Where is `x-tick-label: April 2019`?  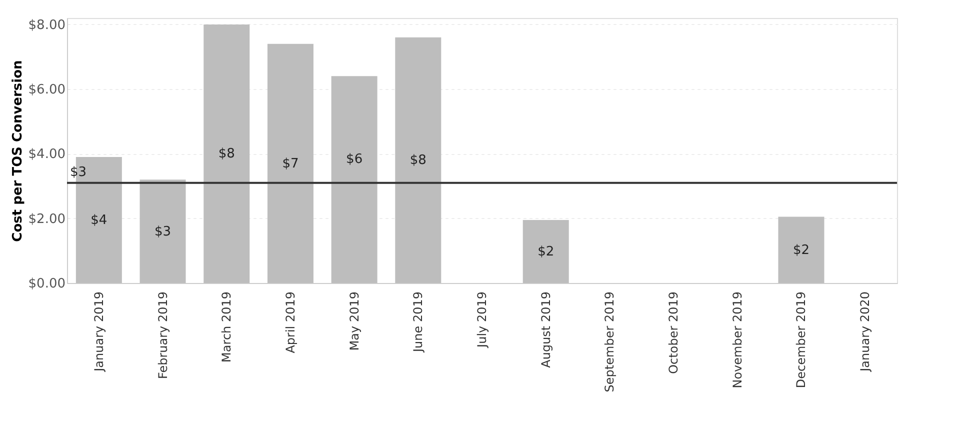 x-tick-label: April 2019 is located at coordinates (290, 323).